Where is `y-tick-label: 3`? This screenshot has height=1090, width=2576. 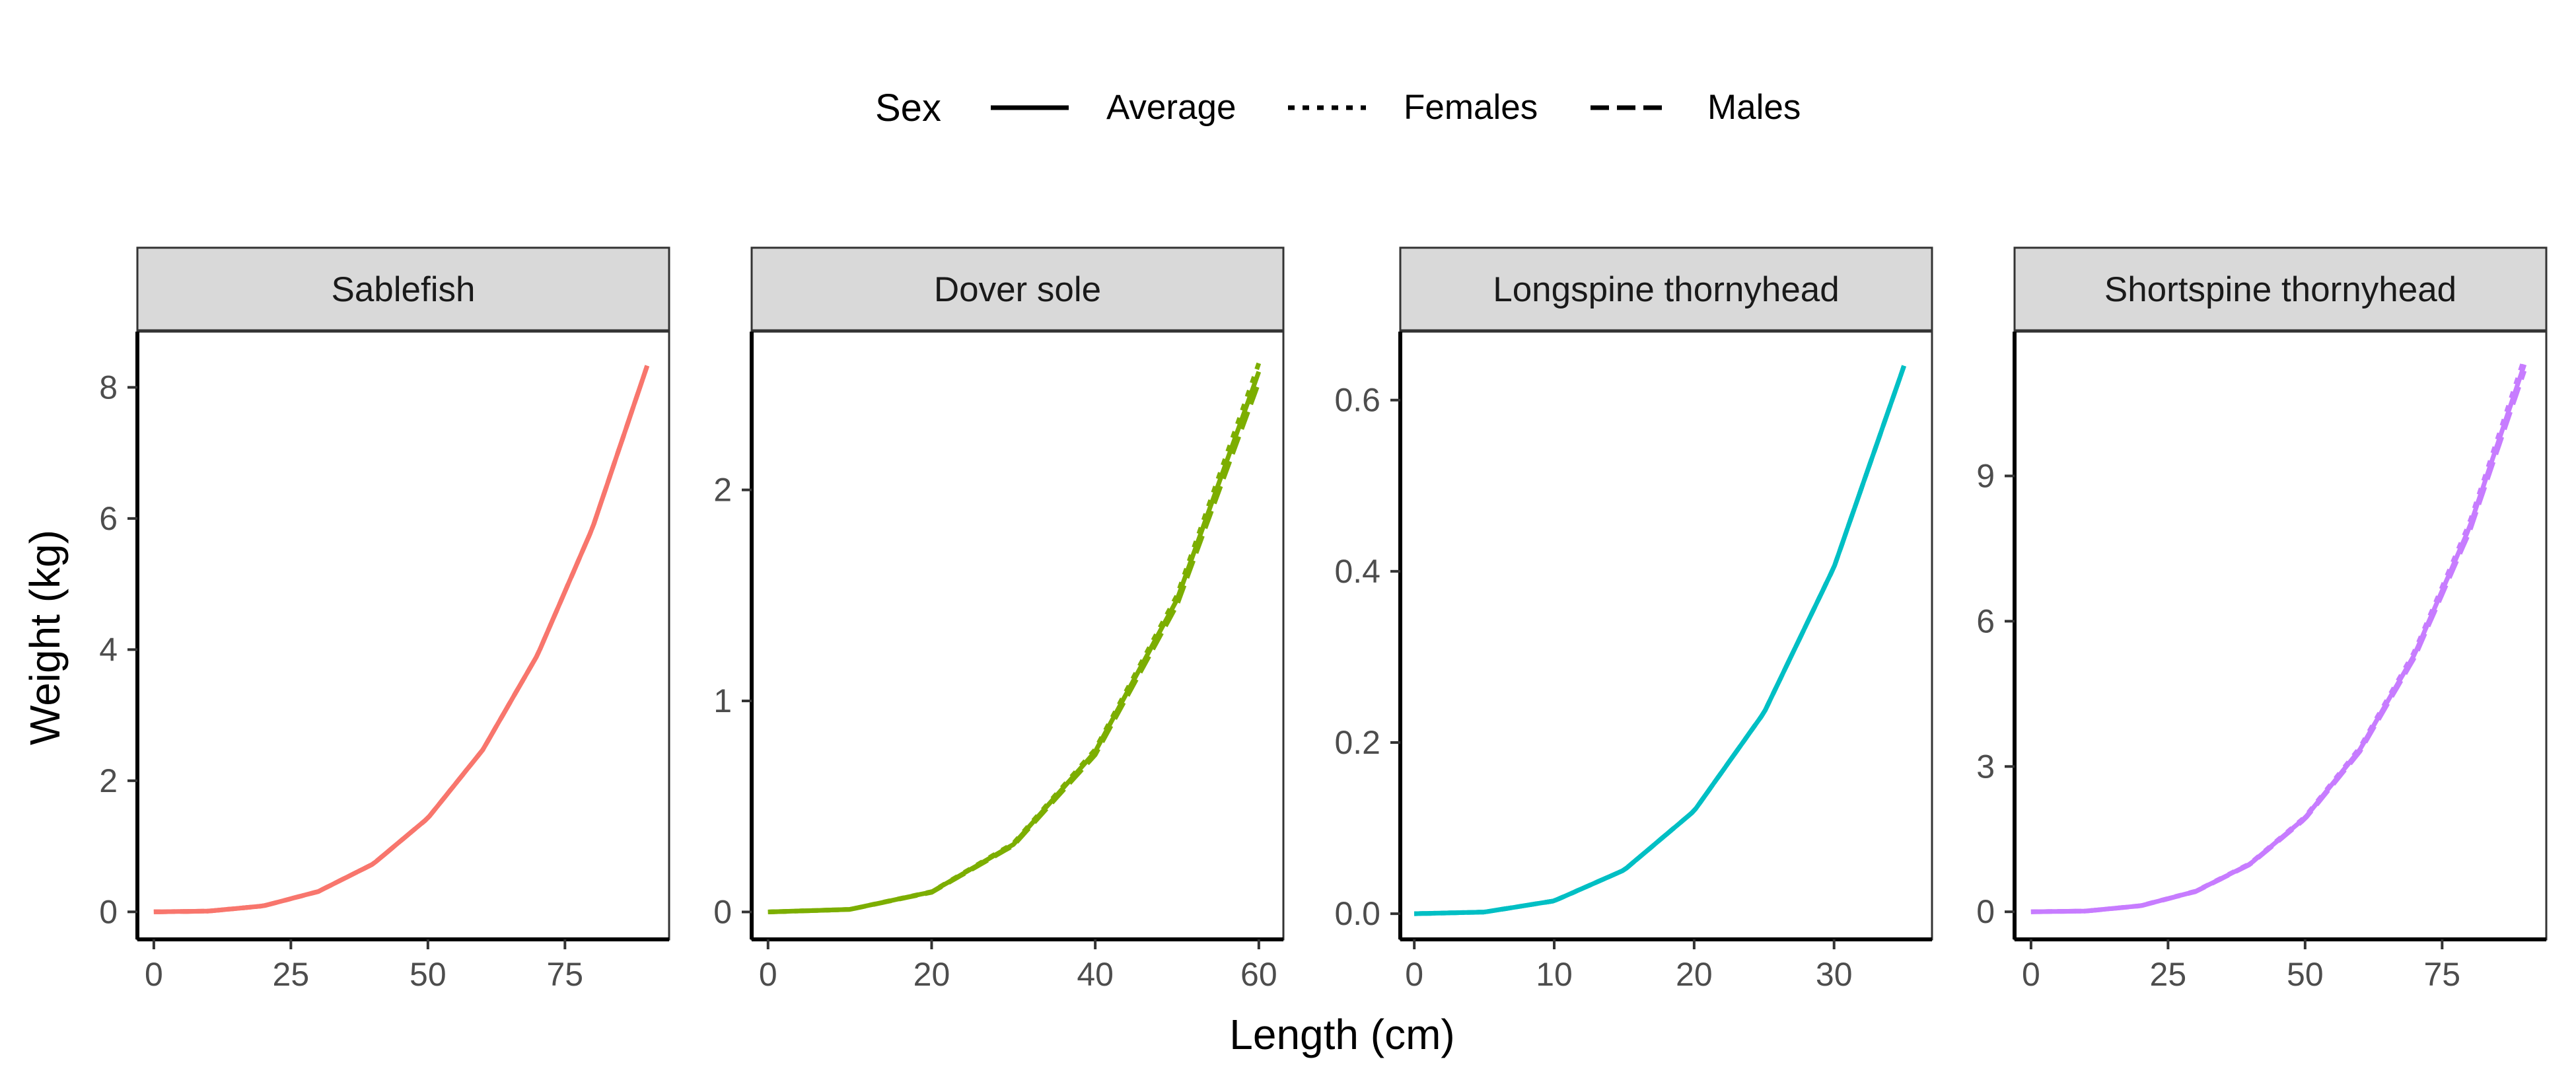 y-tick-label: 3 is located at coordinates (1985, 766).